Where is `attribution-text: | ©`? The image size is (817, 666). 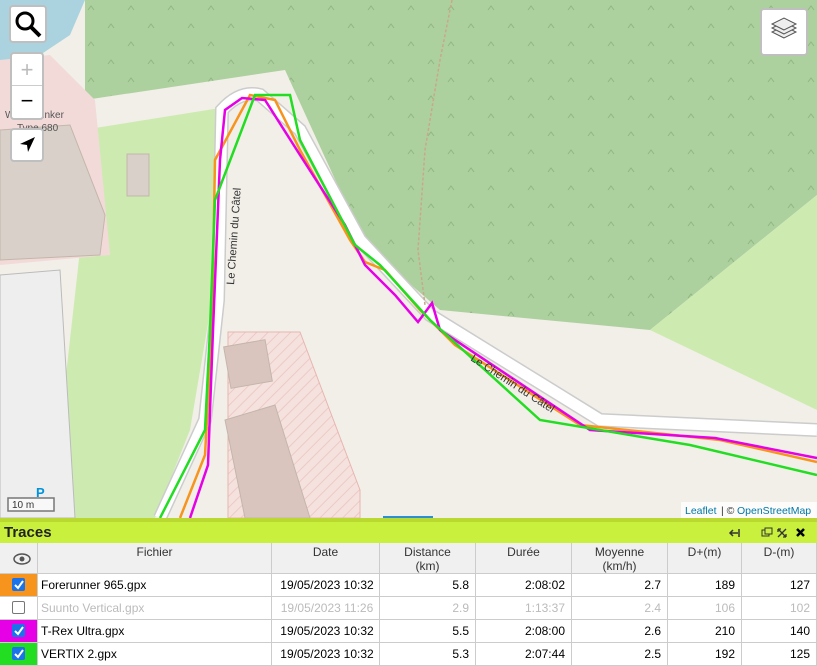
attribution-text: | © is located at coordinates (728, 511).